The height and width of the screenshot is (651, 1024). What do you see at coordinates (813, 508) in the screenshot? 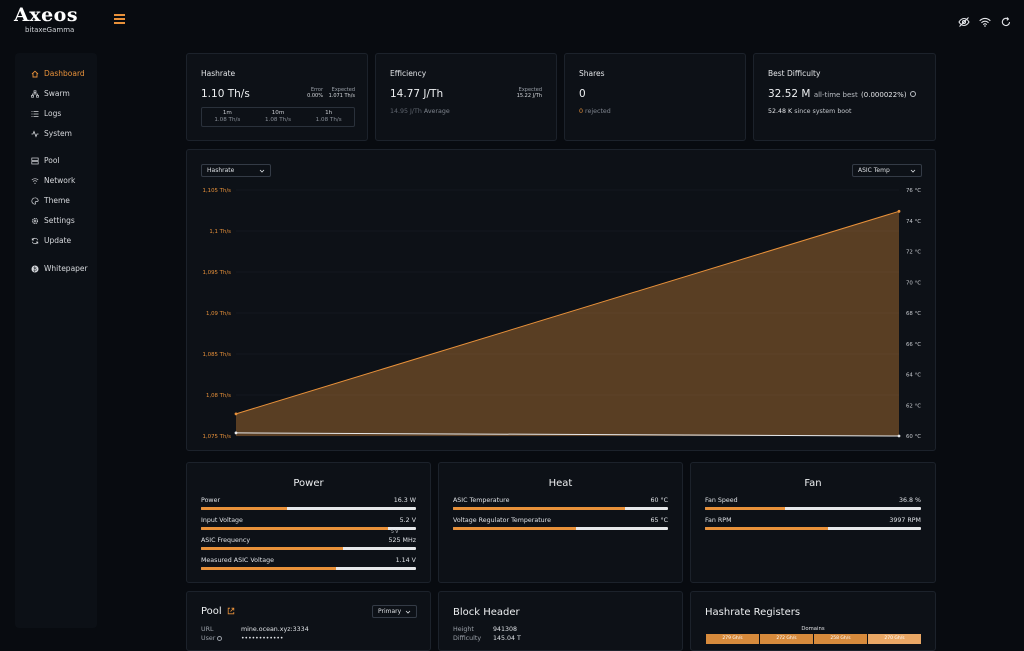
I see `fan-speed-bar` at bounding box center [813, 508].